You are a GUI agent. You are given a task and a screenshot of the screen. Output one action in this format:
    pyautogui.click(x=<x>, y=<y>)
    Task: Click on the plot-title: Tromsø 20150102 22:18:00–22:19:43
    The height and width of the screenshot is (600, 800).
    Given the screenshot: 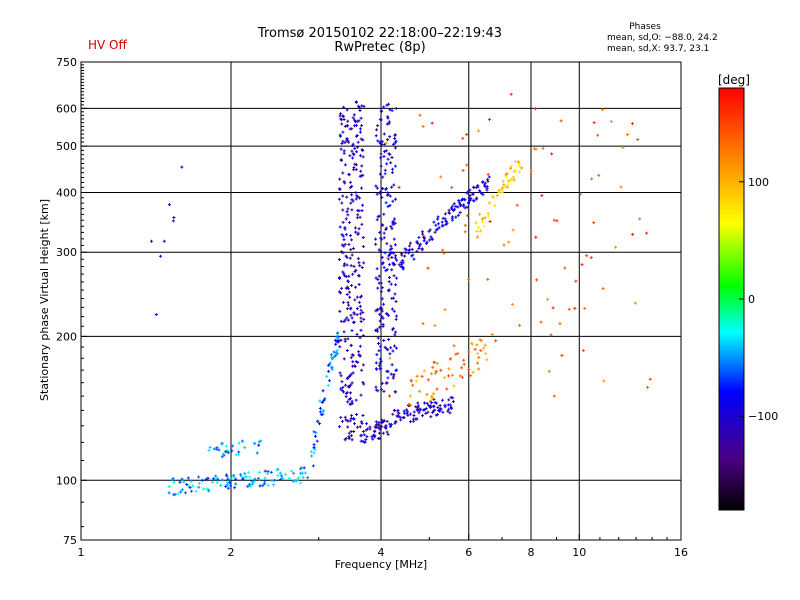 What is the action you would take?
    pyautogui.click(x=380, y=33)
    